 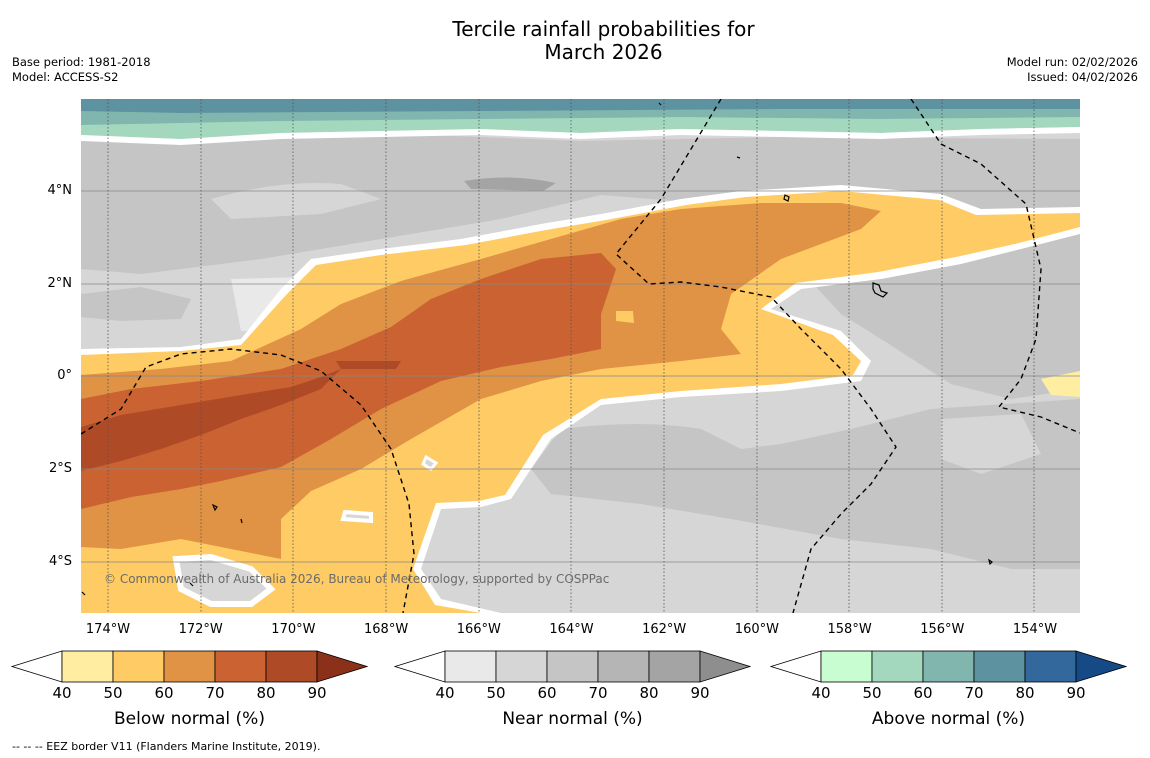 What do you see at coordinates (386, 629) in the screenshot?
I see `lon-tick-label: 168°W` at bounding box center [386, 629].